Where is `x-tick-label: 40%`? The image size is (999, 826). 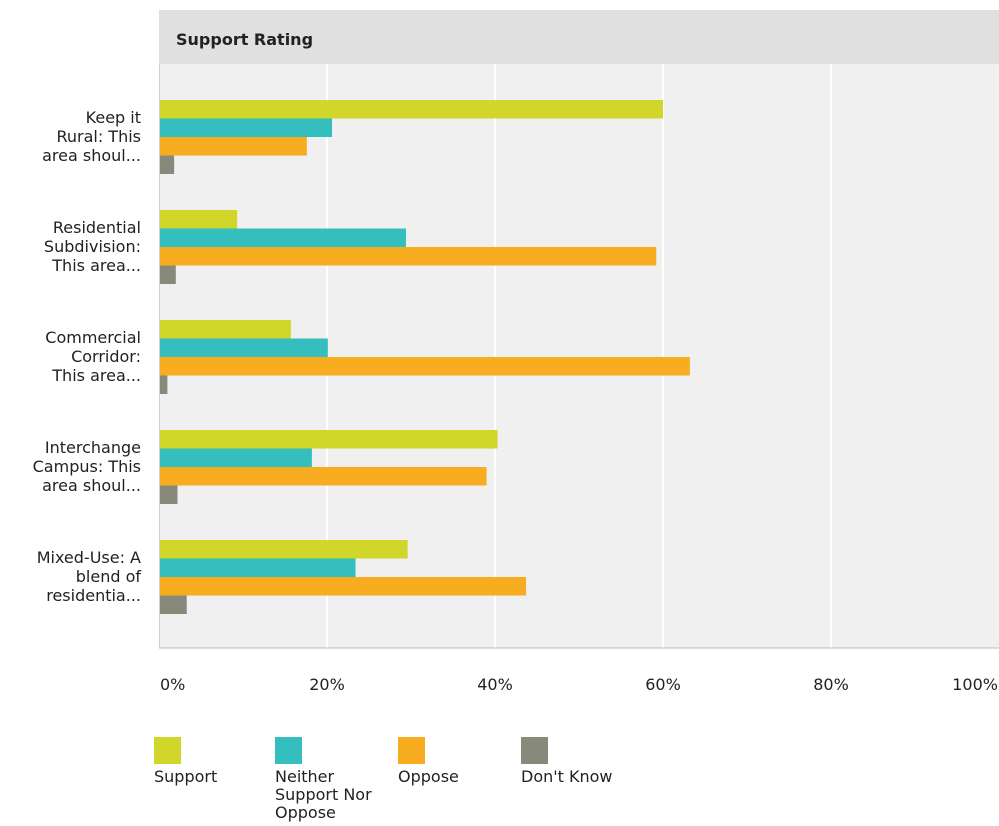 x-tick-label: 40% is located at coordinates (495, 684).